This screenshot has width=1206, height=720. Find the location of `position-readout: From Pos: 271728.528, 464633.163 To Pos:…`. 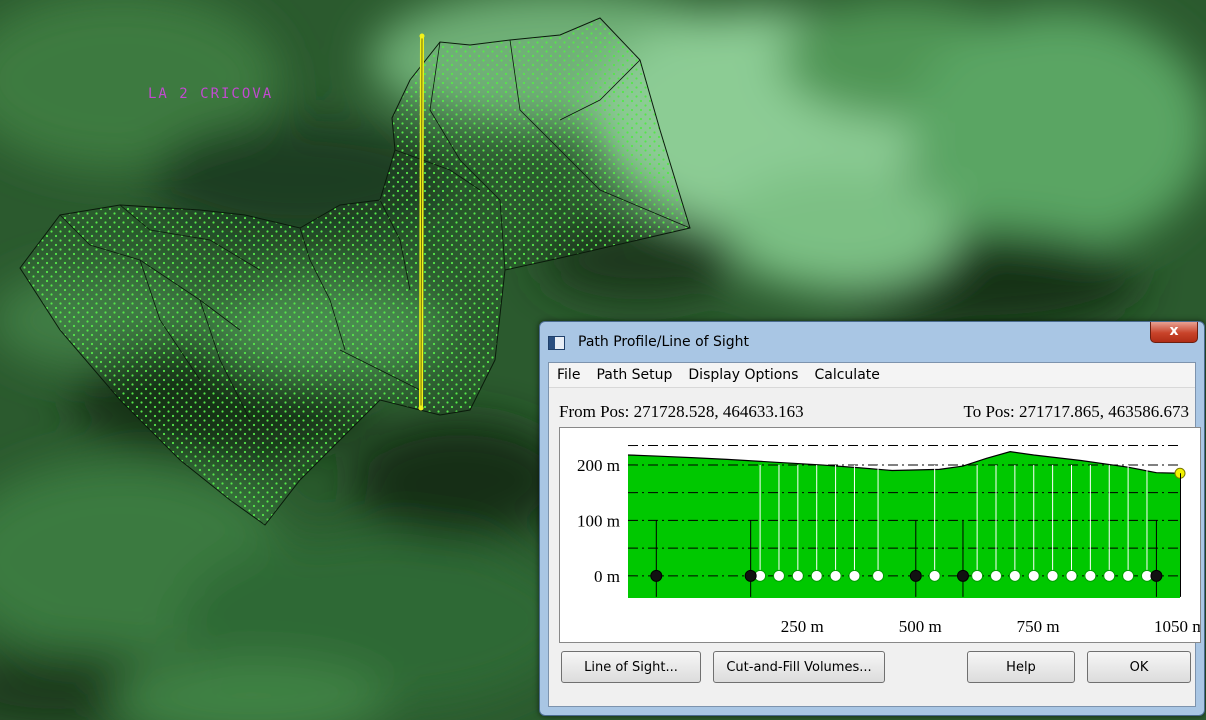

position-readout: From Pos: 271728.528, 464633.163 To Pos:… is located at coordinates (874, 412).